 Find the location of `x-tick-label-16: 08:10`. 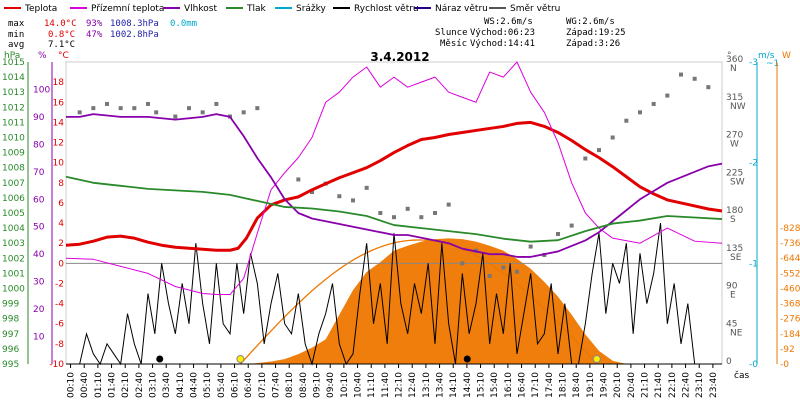

x-tick-label-16: 08:10 is located at coordinates (290, 385).